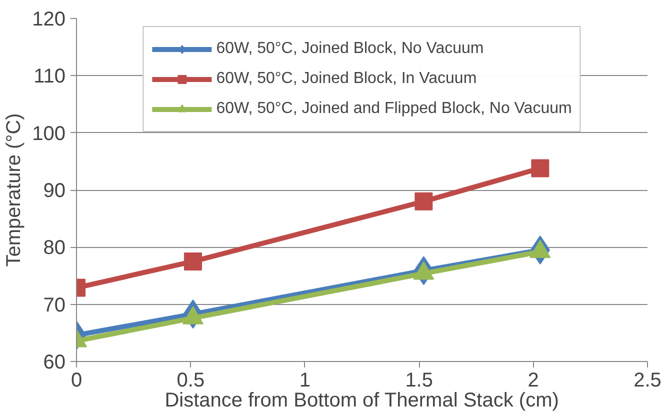  Describe the element at coordinates (54, 305) in the screenshot. I see `y-tick-label: 70` at that location.